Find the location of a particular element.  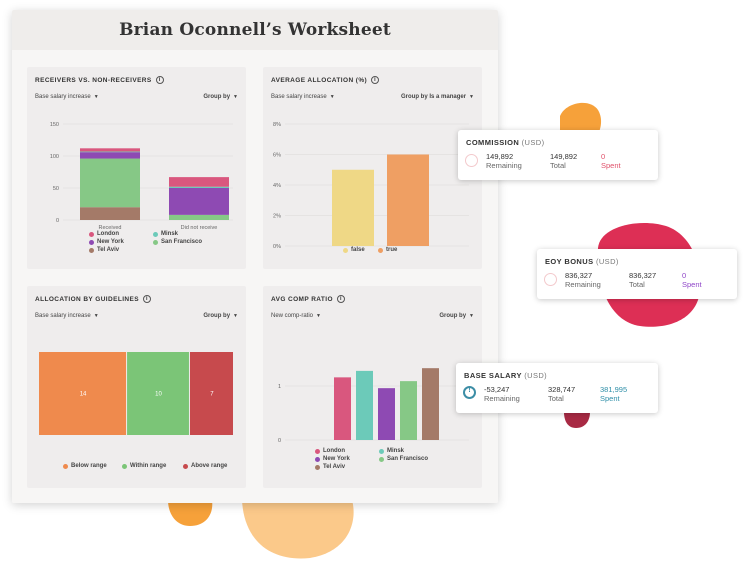

y-tick-label: 150 is located at coordinates (54, 125).